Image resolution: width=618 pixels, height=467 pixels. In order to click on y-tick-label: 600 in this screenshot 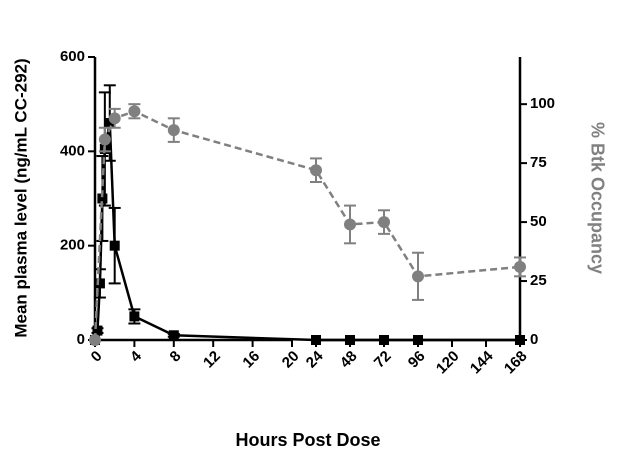, I will do `click(72, 56)`.